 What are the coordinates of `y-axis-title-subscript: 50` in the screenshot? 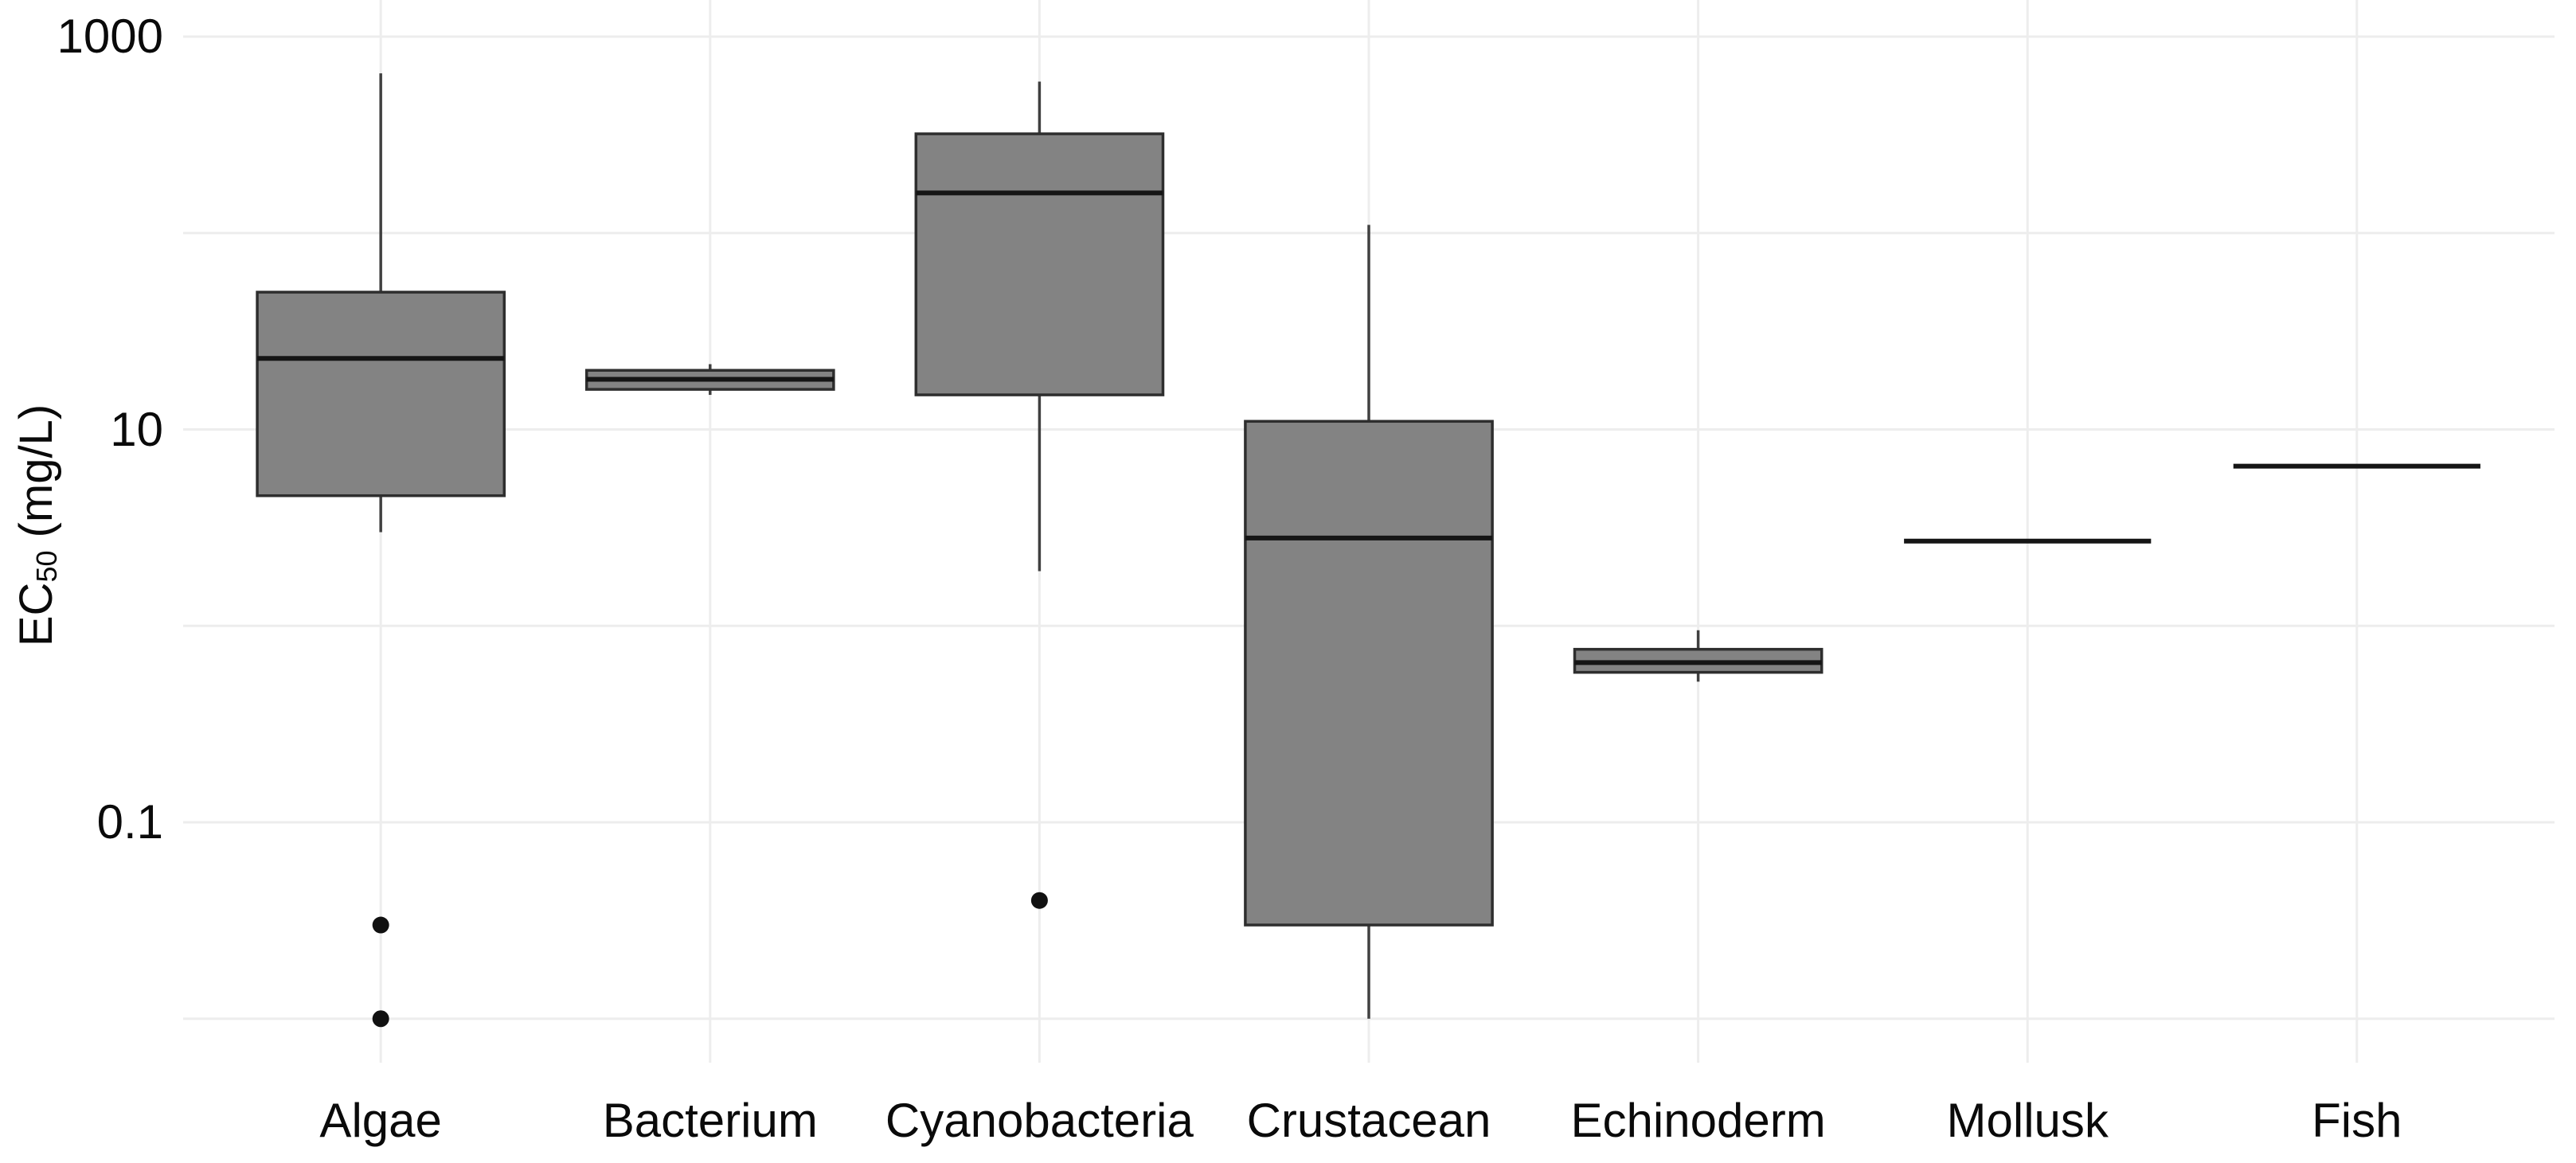 It's located at (47, 566).